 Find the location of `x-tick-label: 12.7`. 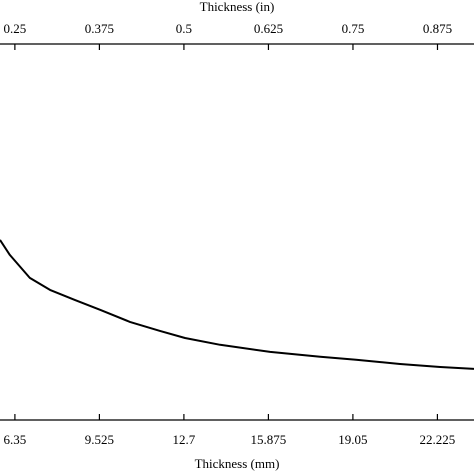

x-tick-label: 12.7 is located at coordinates (184, 439).